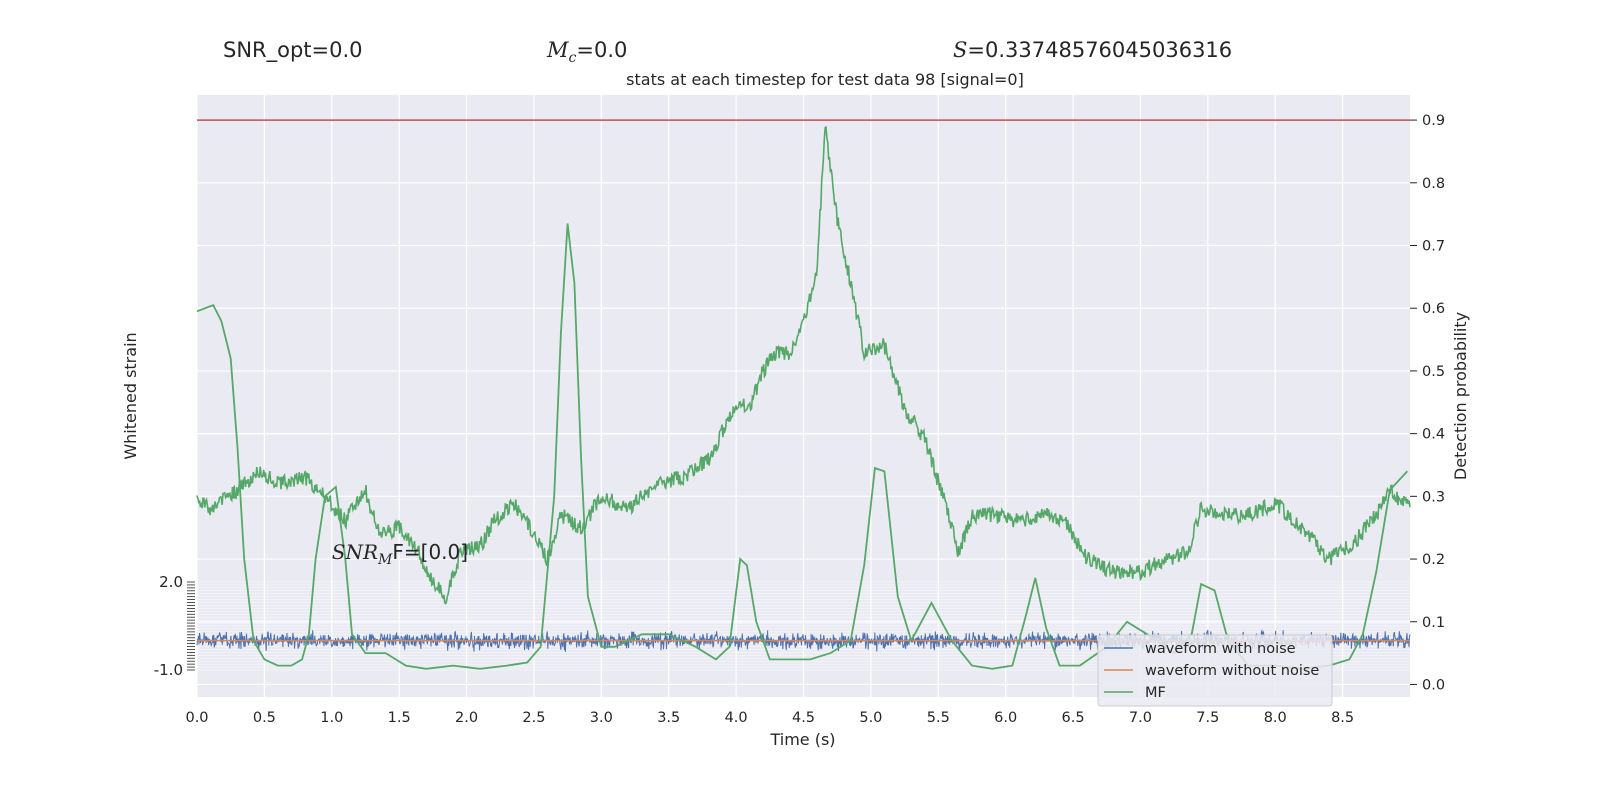  I want to click on right-tick-label: 0.1, so click(1433, 623).